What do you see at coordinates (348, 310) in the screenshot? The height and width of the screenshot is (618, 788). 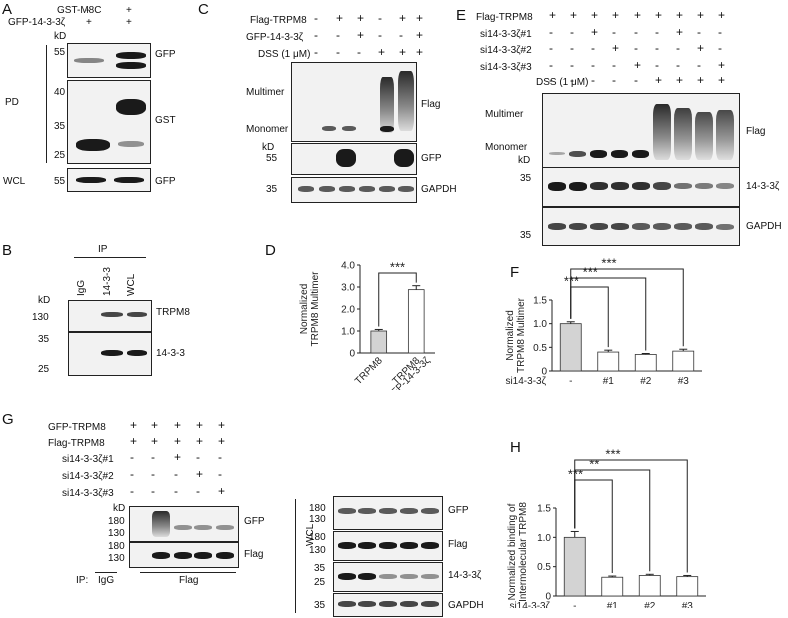 I see `y-tick-label: 2.0` at bounding box center [348, 310].